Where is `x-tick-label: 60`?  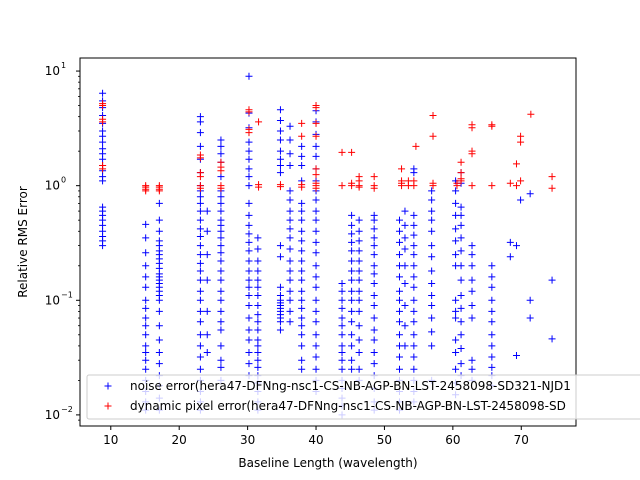
x-tick-label: 60 is located at coordinates (452, 440).